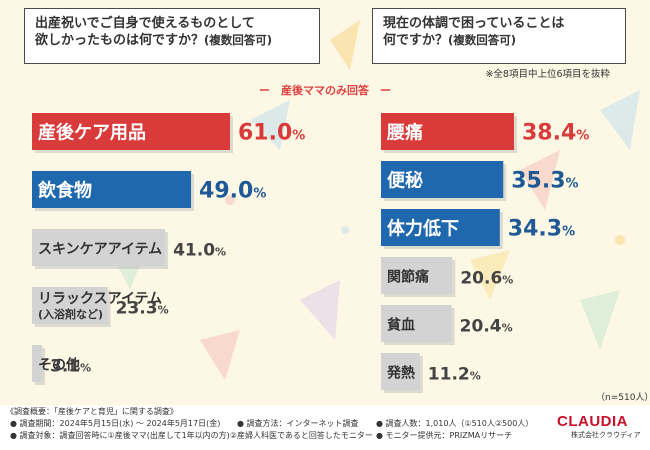  I want to click on bar-sublabel-left-3: (入浴剤など), so click(70, 314).